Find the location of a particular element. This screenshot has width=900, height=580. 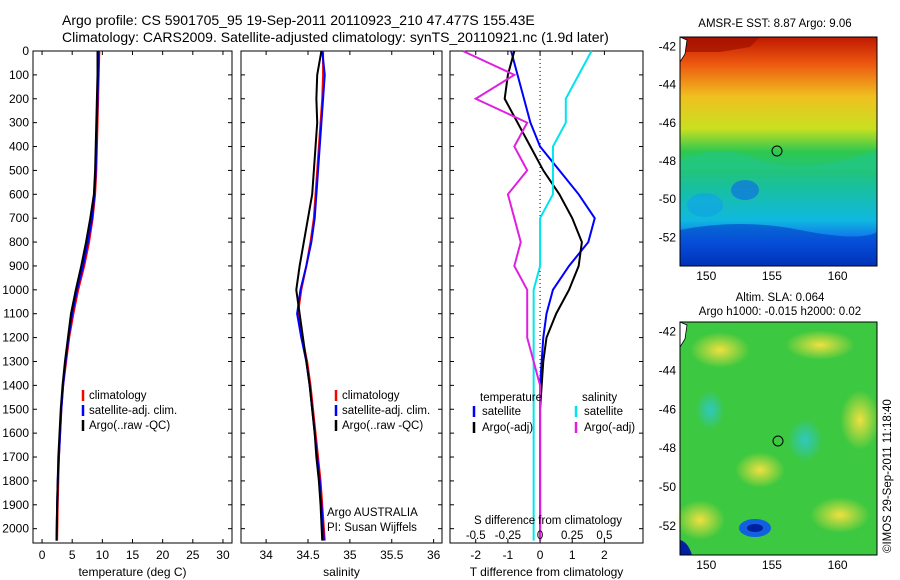

argo-float-marker-sla is located at coordinates (778, 441).